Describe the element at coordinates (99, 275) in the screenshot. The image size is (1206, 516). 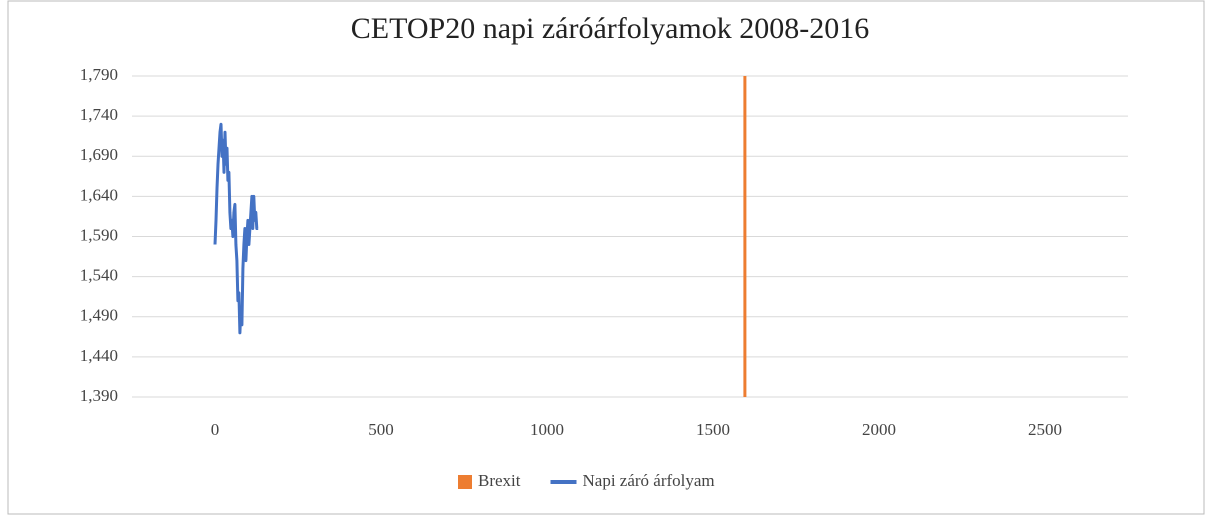
I see `y-tick-label: 1,540` at that location.